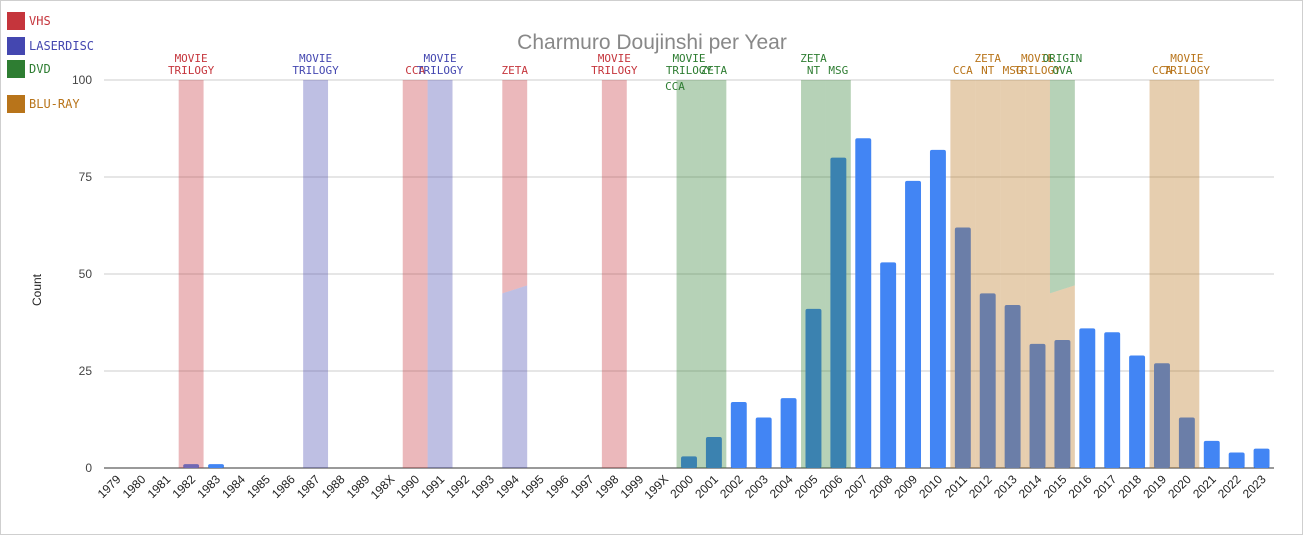 This screenshot has width=1303, height=535. What do you see at coordinates (1062, 403) in the screenshot?
I see `bar-2015` at bounding box center [1062, 403].